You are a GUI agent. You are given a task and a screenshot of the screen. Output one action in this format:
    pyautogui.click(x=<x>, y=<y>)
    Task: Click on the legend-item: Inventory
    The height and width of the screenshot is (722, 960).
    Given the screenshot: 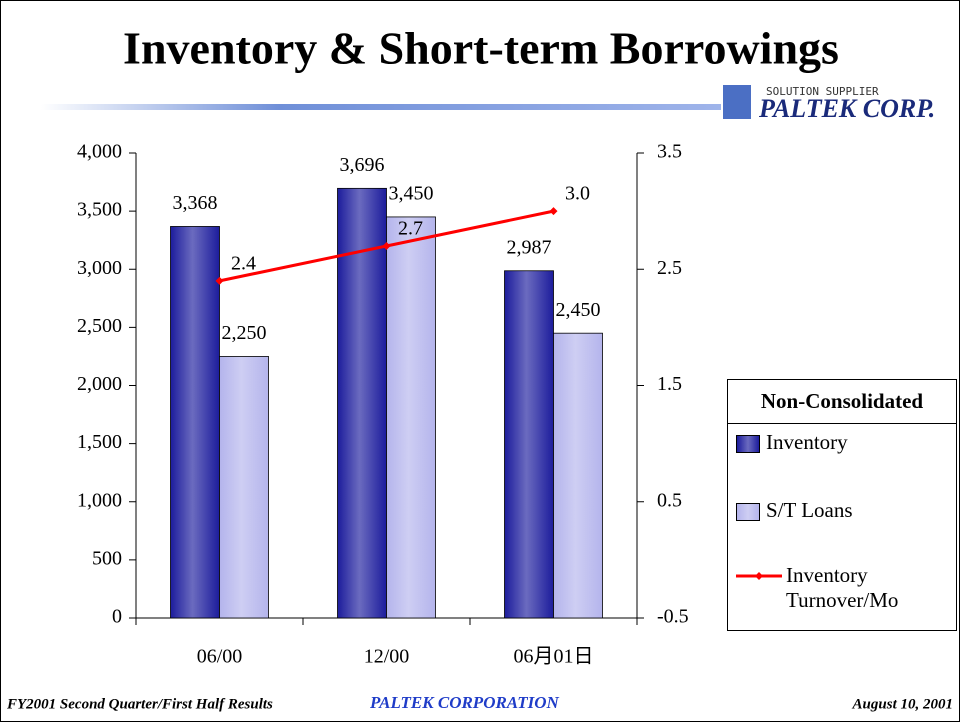 What is the action you would take?
    pyautogui.click(x=792, y=442)
    